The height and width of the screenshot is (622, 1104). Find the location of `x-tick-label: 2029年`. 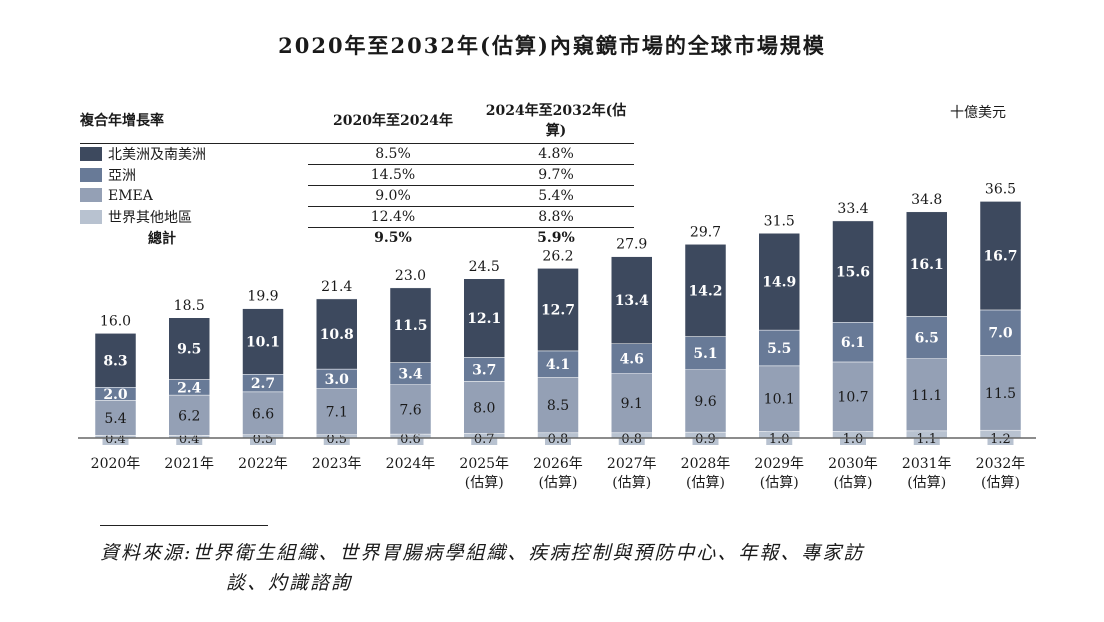

x-tick-label: 2029年 is located at coordinates (779, 464).